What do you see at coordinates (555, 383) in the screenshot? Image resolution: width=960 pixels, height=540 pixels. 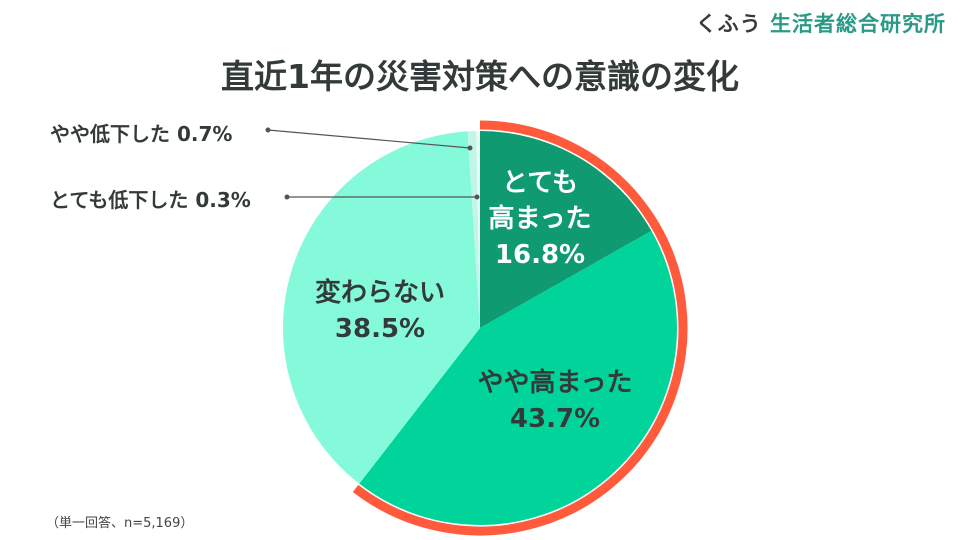 I see `label-line: やや高まった` at bounding box center [555, 383].